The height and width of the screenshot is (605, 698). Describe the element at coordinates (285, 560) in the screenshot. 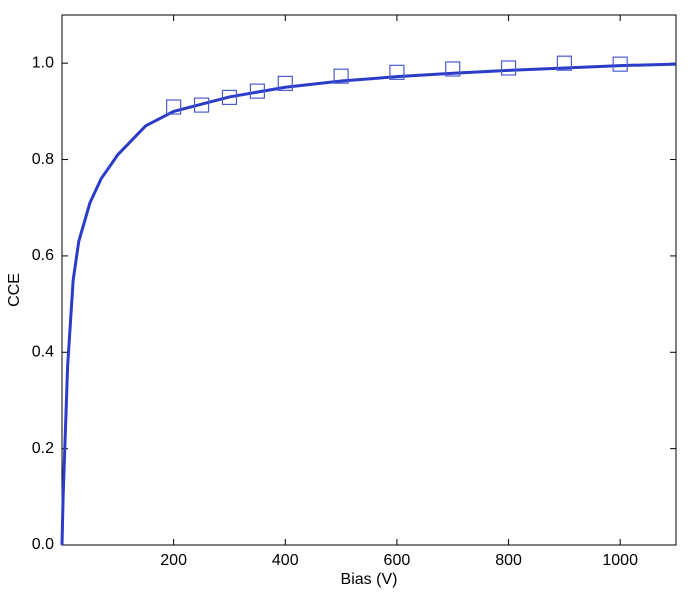

I see `x-tick-label: 400` at that location.